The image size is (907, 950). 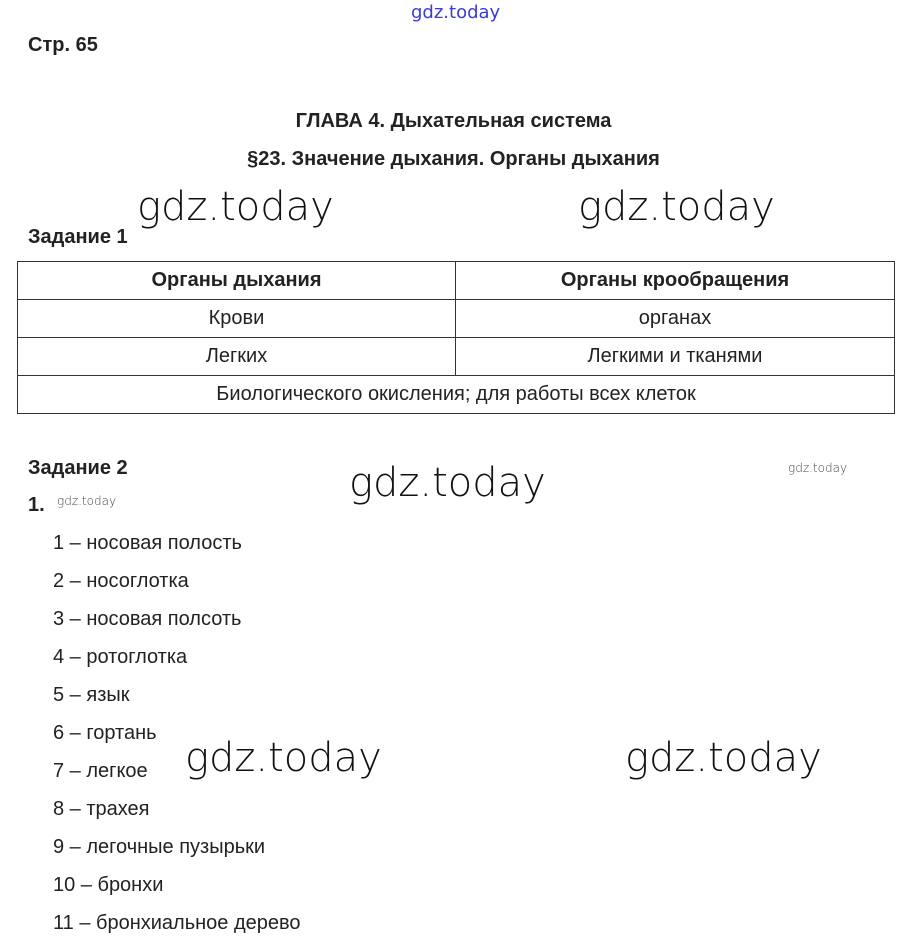 I want to click on table-row: Легких Легкими и тканями, so click(x=456, y=356).